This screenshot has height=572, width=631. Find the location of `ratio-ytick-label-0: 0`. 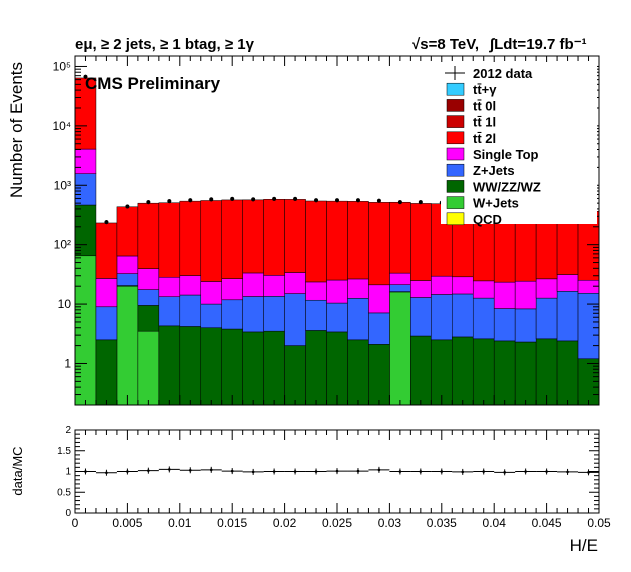

ratio-ytick-label-0: 0 is located at coordinates (68, 513).